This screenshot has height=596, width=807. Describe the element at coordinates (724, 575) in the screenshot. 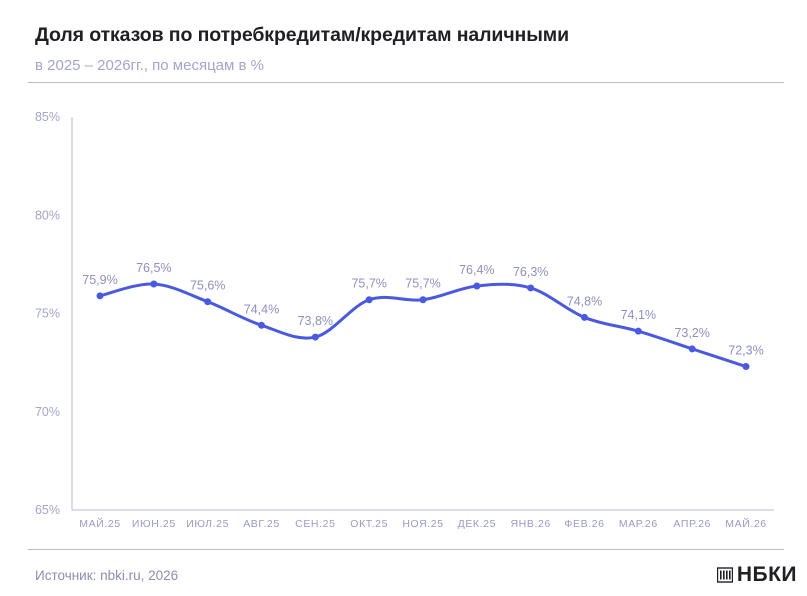

I see `nbki-building-icon` at that location.